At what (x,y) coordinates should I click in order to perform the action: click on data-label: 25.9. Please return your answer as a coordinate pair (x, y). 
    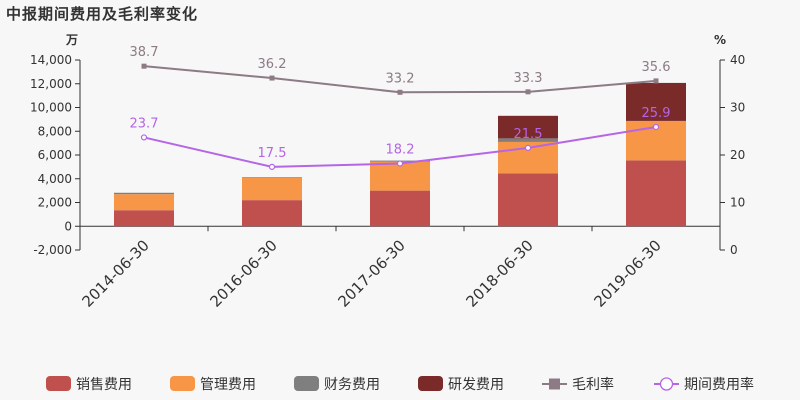
    Looking at the image, I should click on (656, 113).